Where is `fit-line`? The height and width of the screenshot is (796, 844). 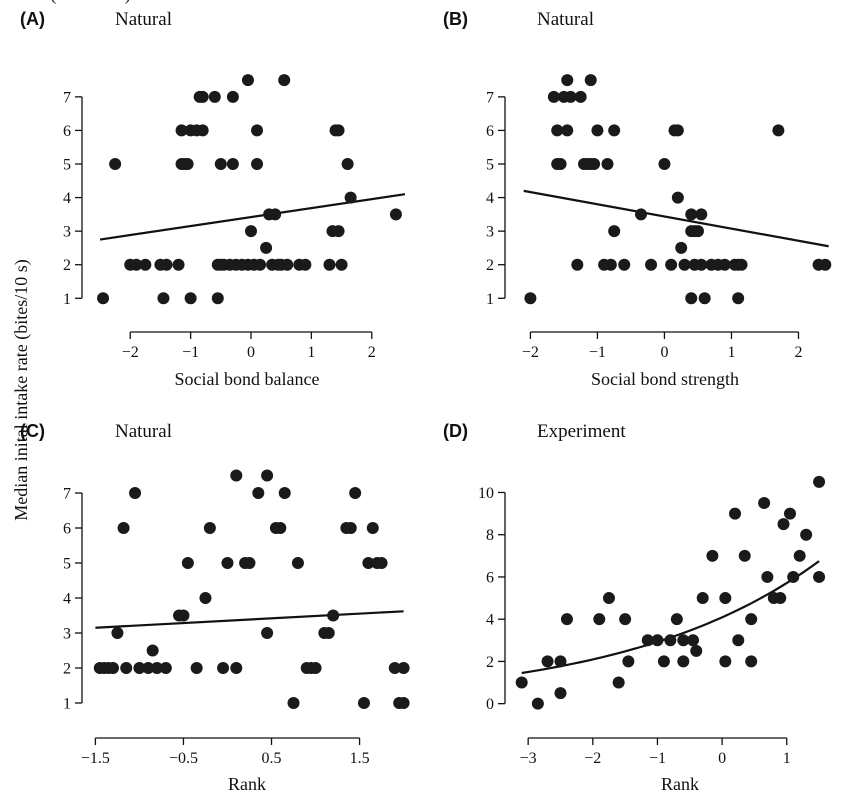
fit-line is located at coordinates (249, 619).